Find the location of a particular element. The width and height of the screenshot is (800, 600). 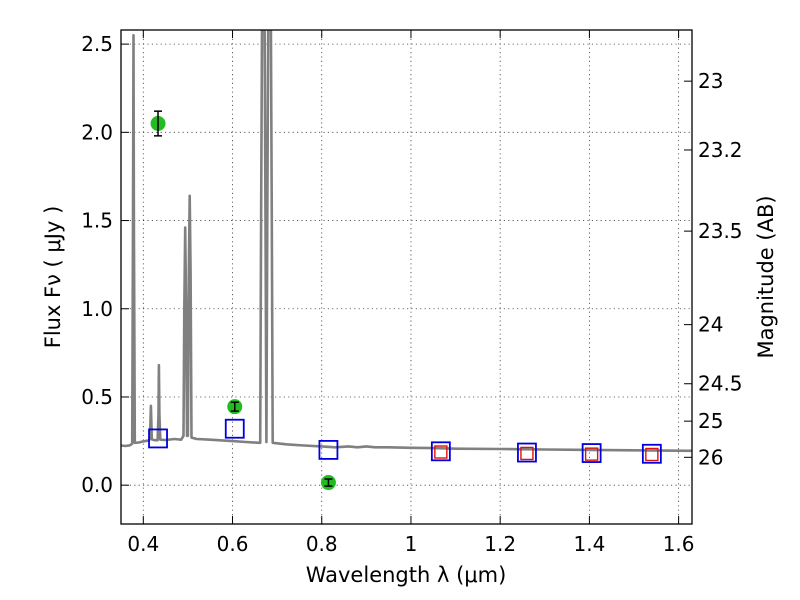

y2-tick-label: 26 is located at coordinates (710, 457).